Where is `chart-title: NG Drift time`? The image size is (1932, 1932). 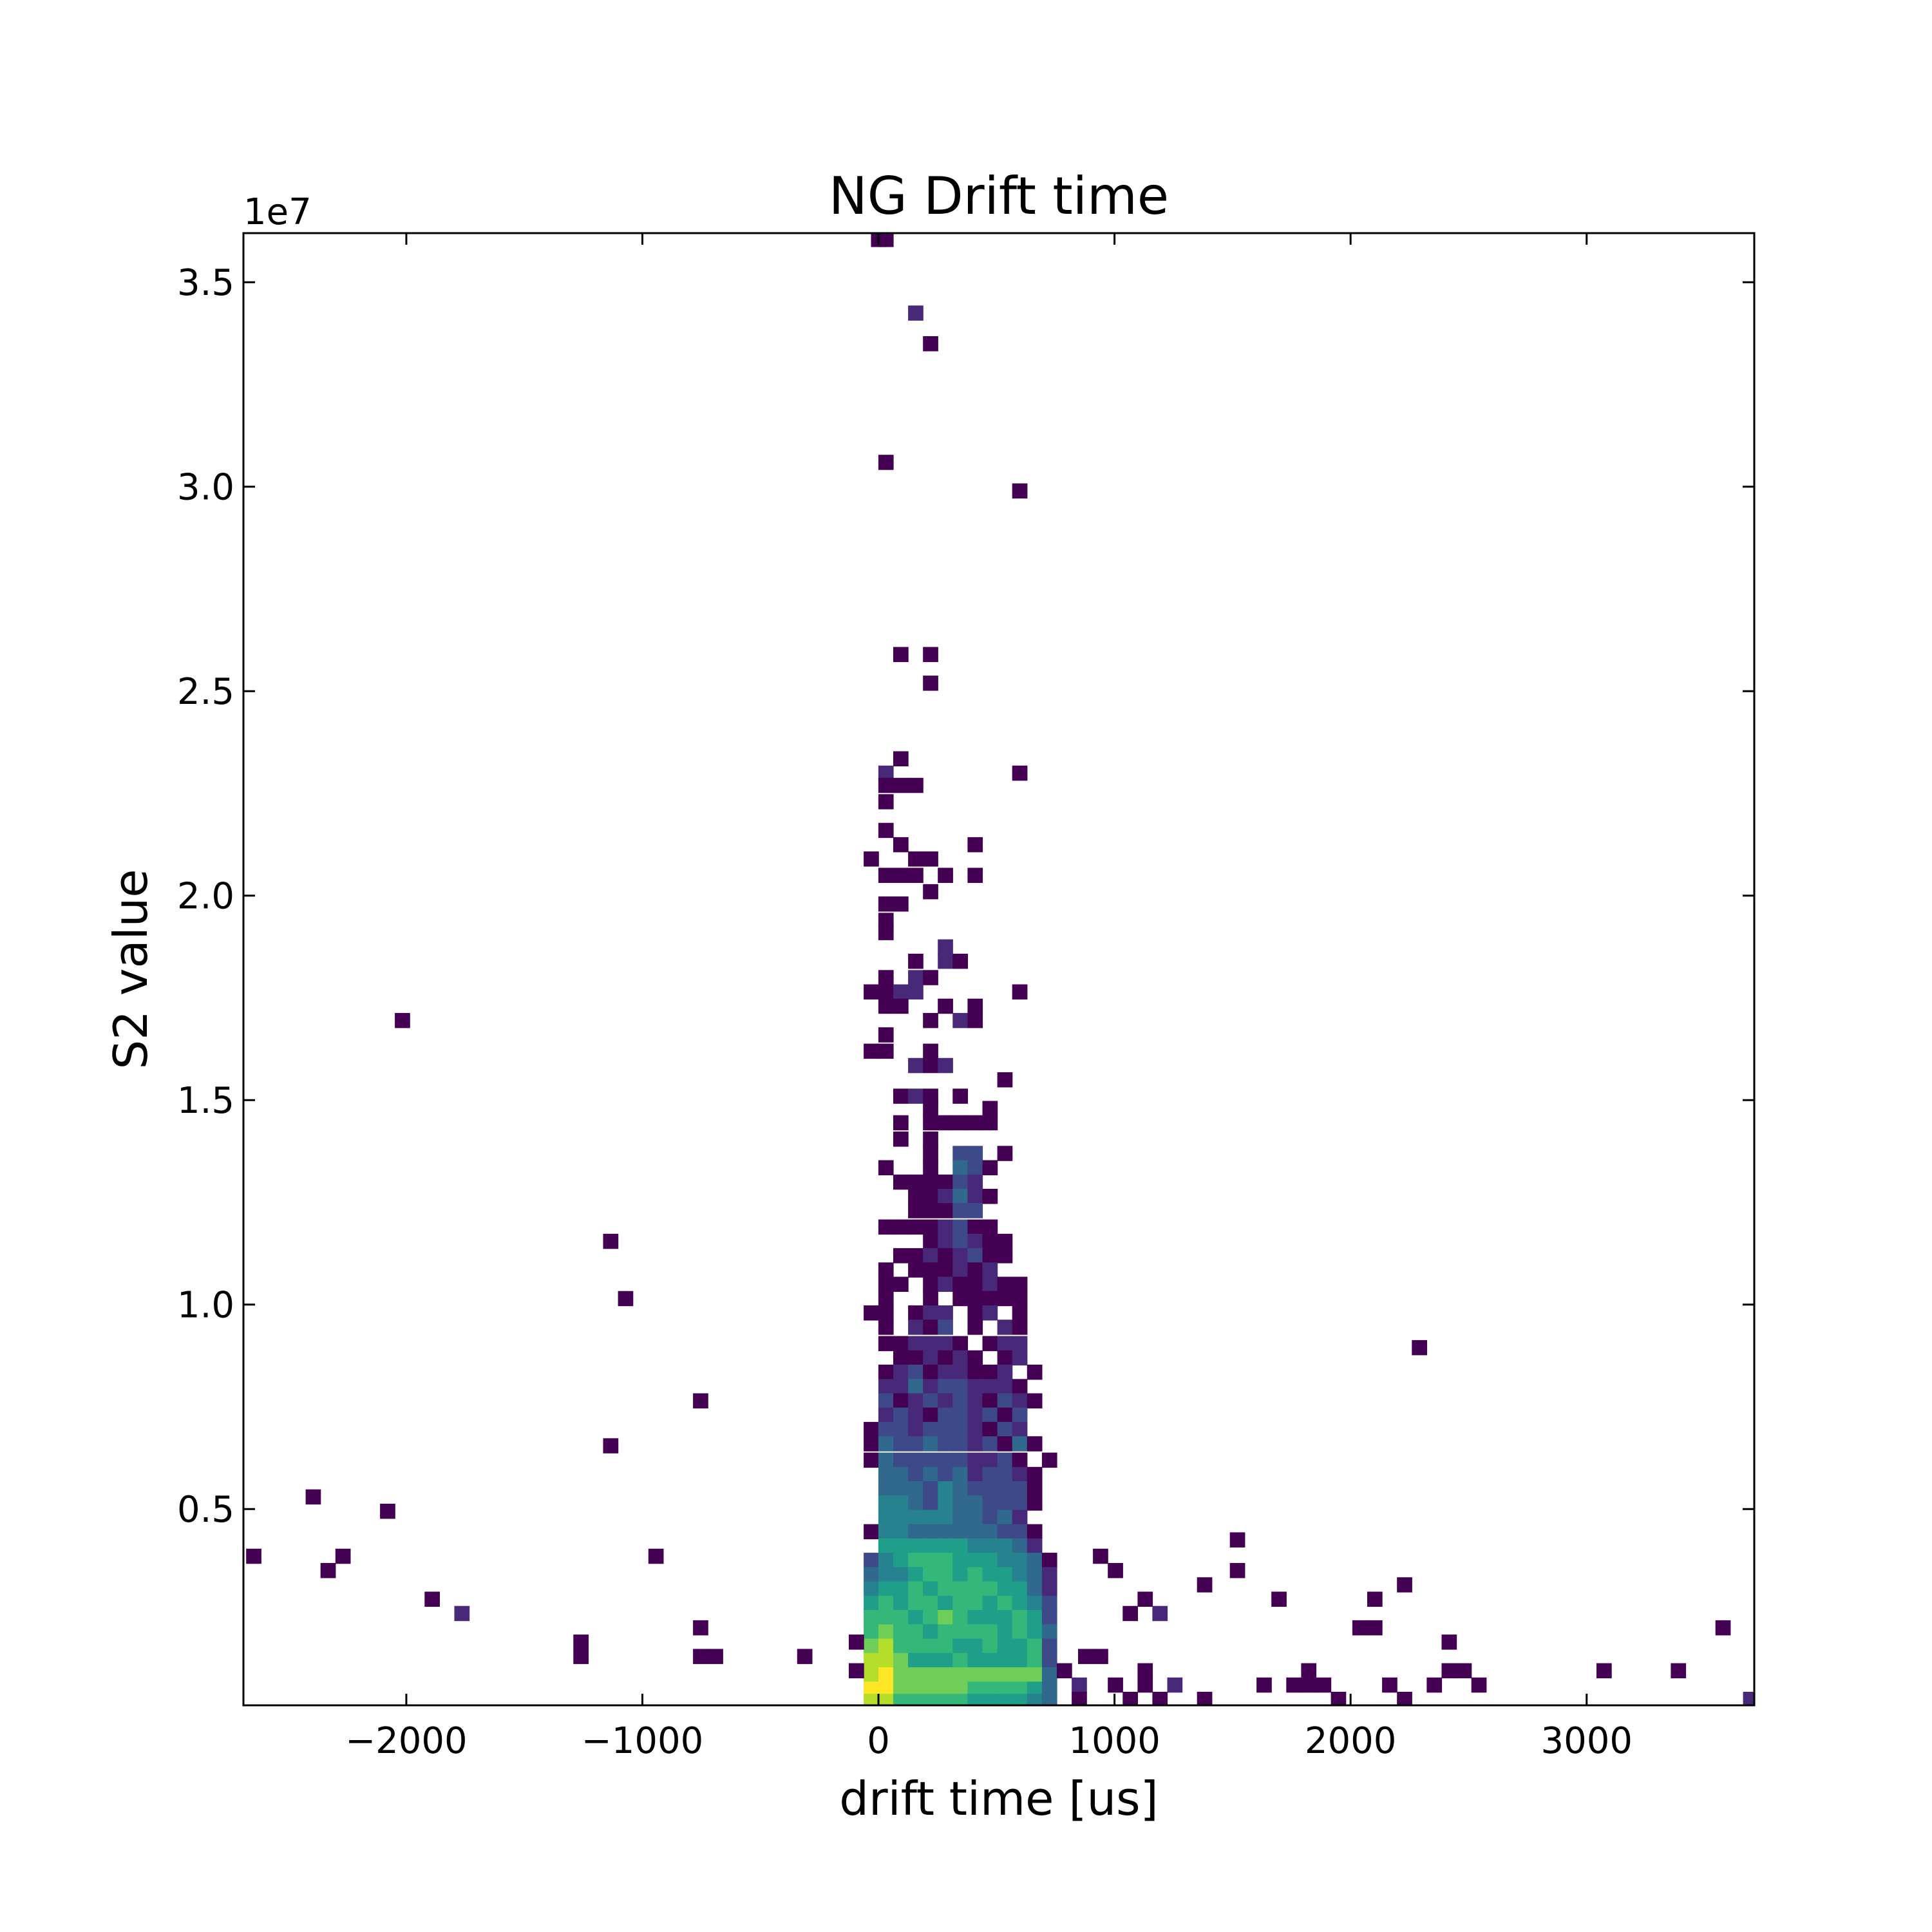 chart-title: NG Drift time is located at coordinates (999, 196).